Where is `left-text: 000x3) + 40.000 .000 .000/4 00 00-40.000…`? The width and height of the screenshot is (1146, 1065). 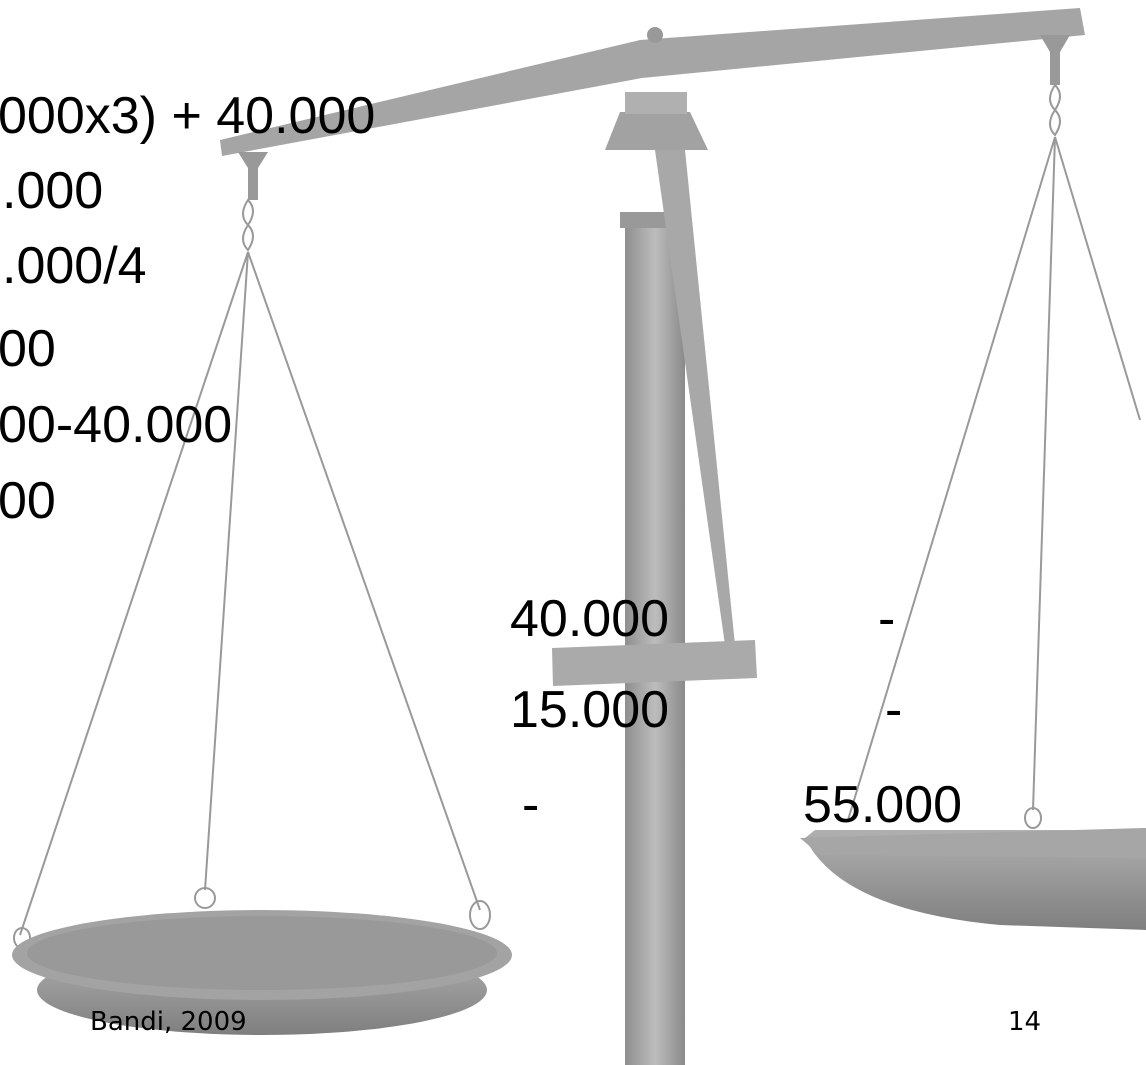
left-text: 000x3) + 40.000 .000 .000/4 00 00-40.000… is located at coordinates (187, 308).